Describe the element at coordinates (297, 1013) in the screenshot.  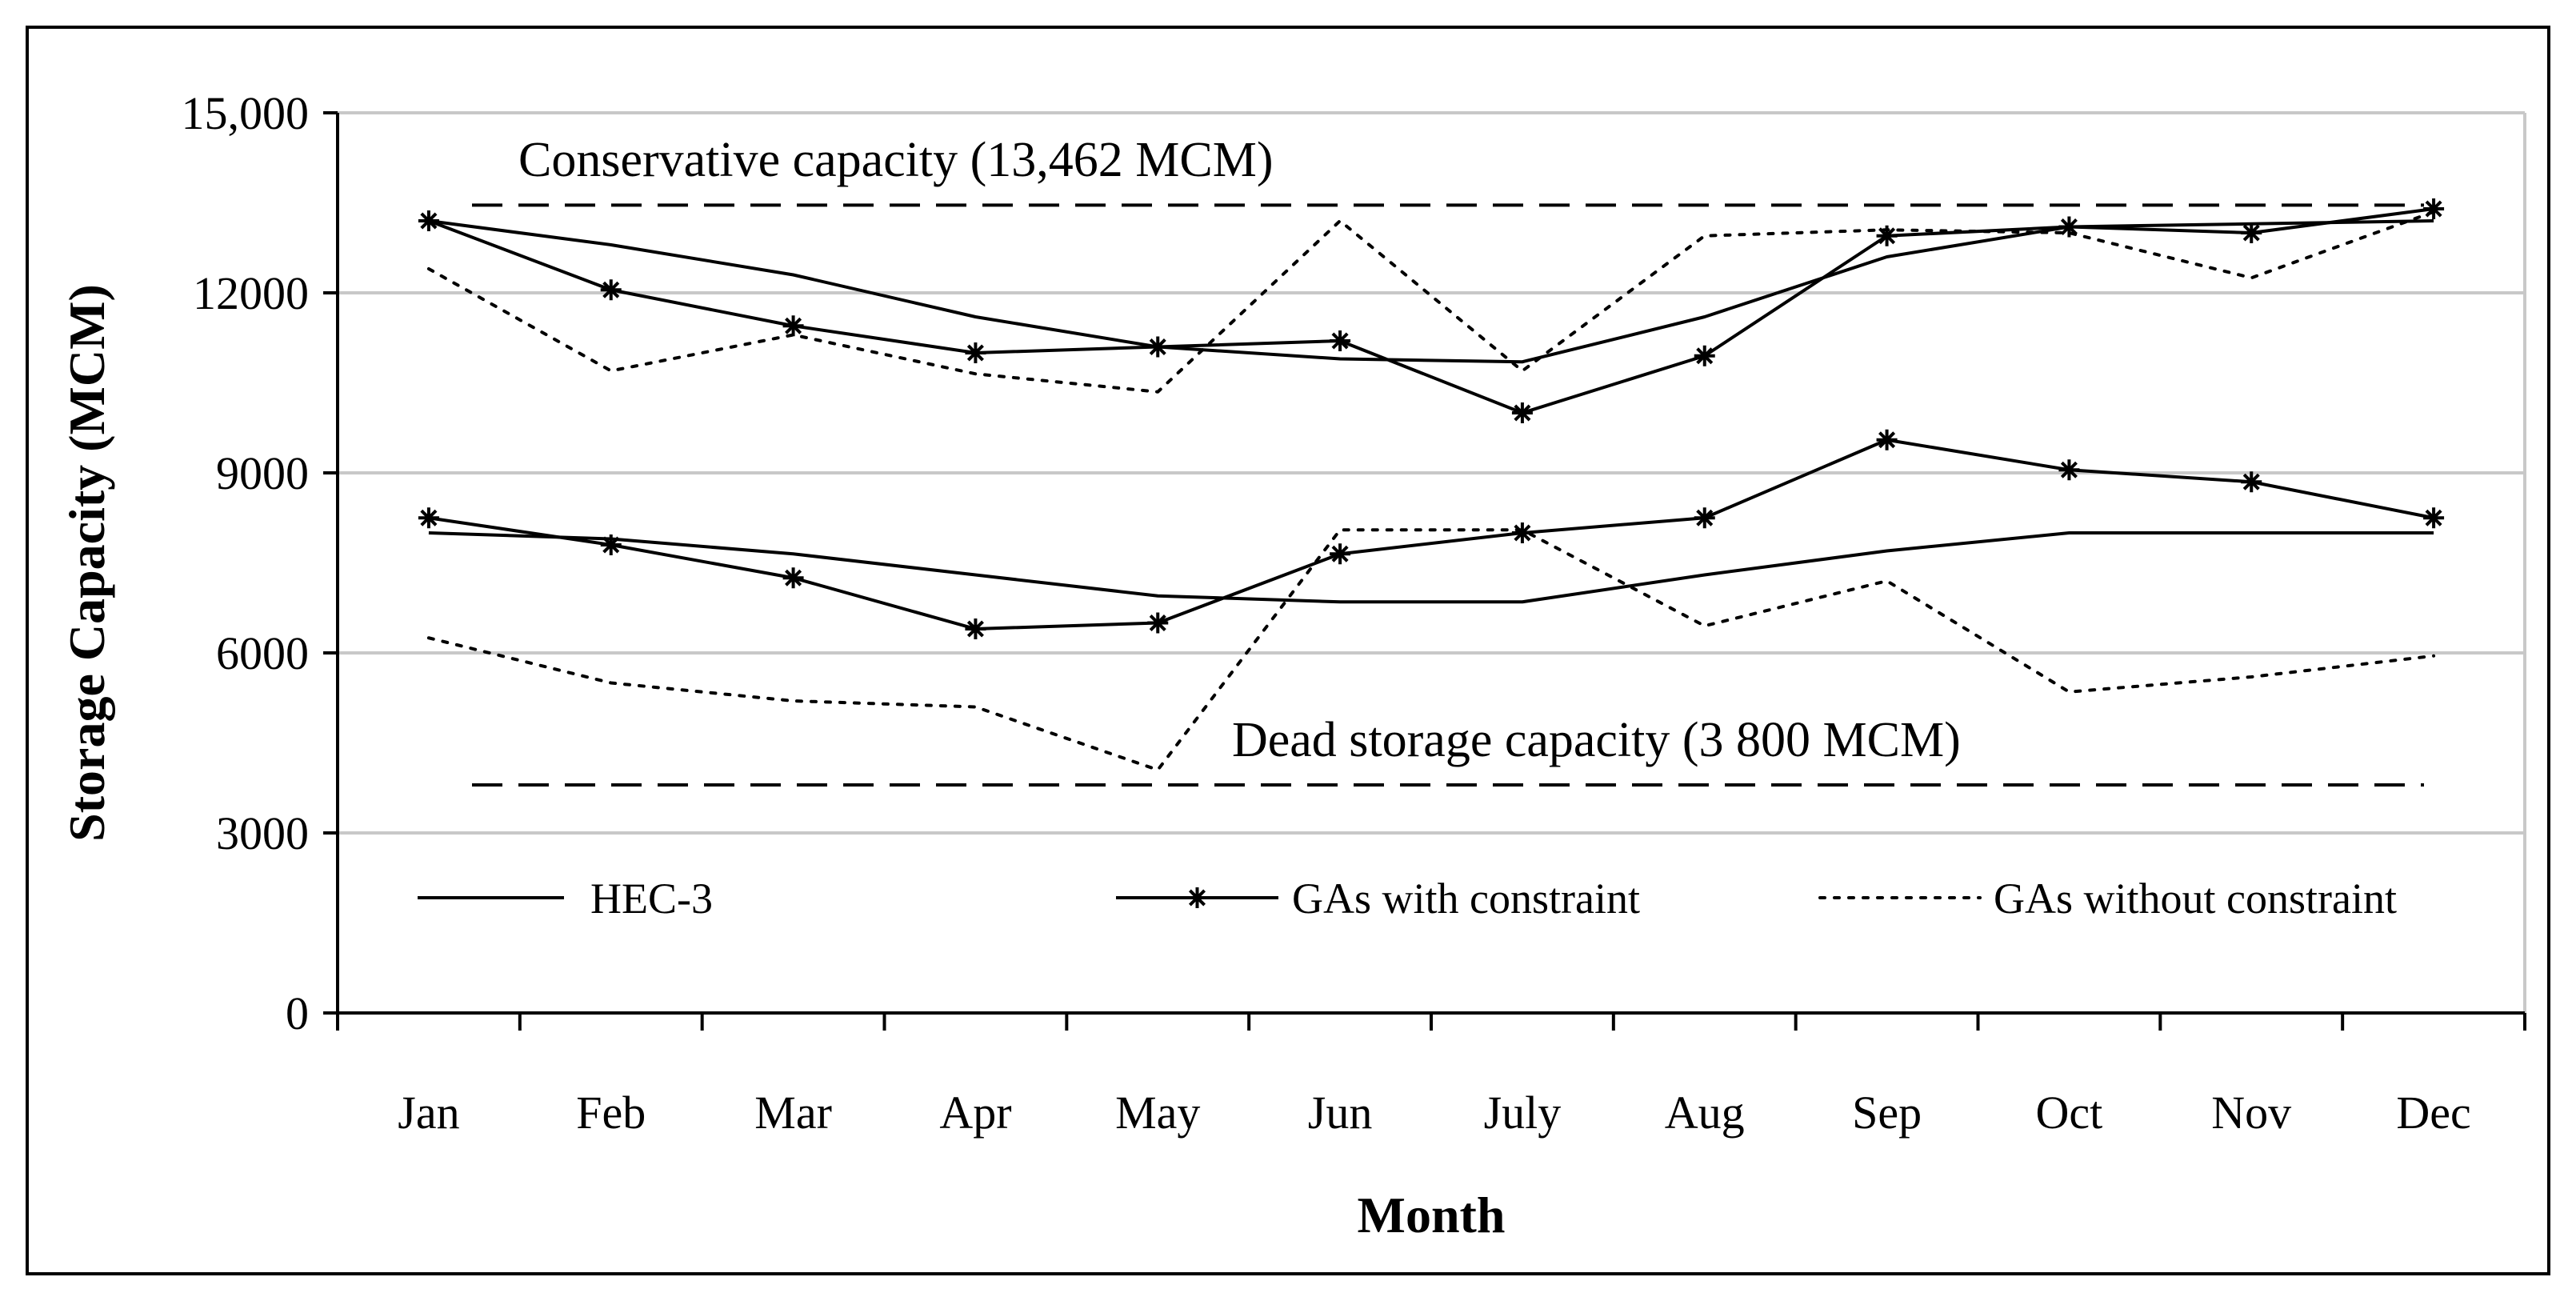
I see `y-tick-label: 0` at that location.